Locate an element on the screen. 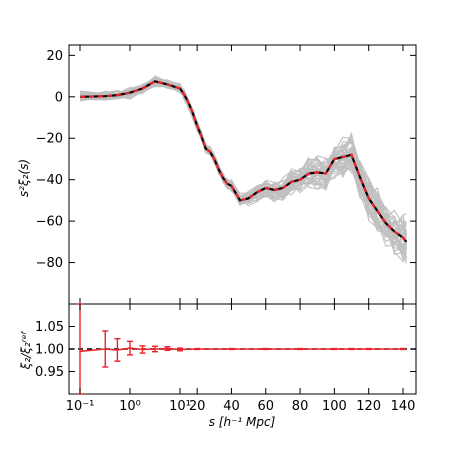 This screenshot has width=463, height=463. y-tick-label: 20 is located at coordinates (54, 56).